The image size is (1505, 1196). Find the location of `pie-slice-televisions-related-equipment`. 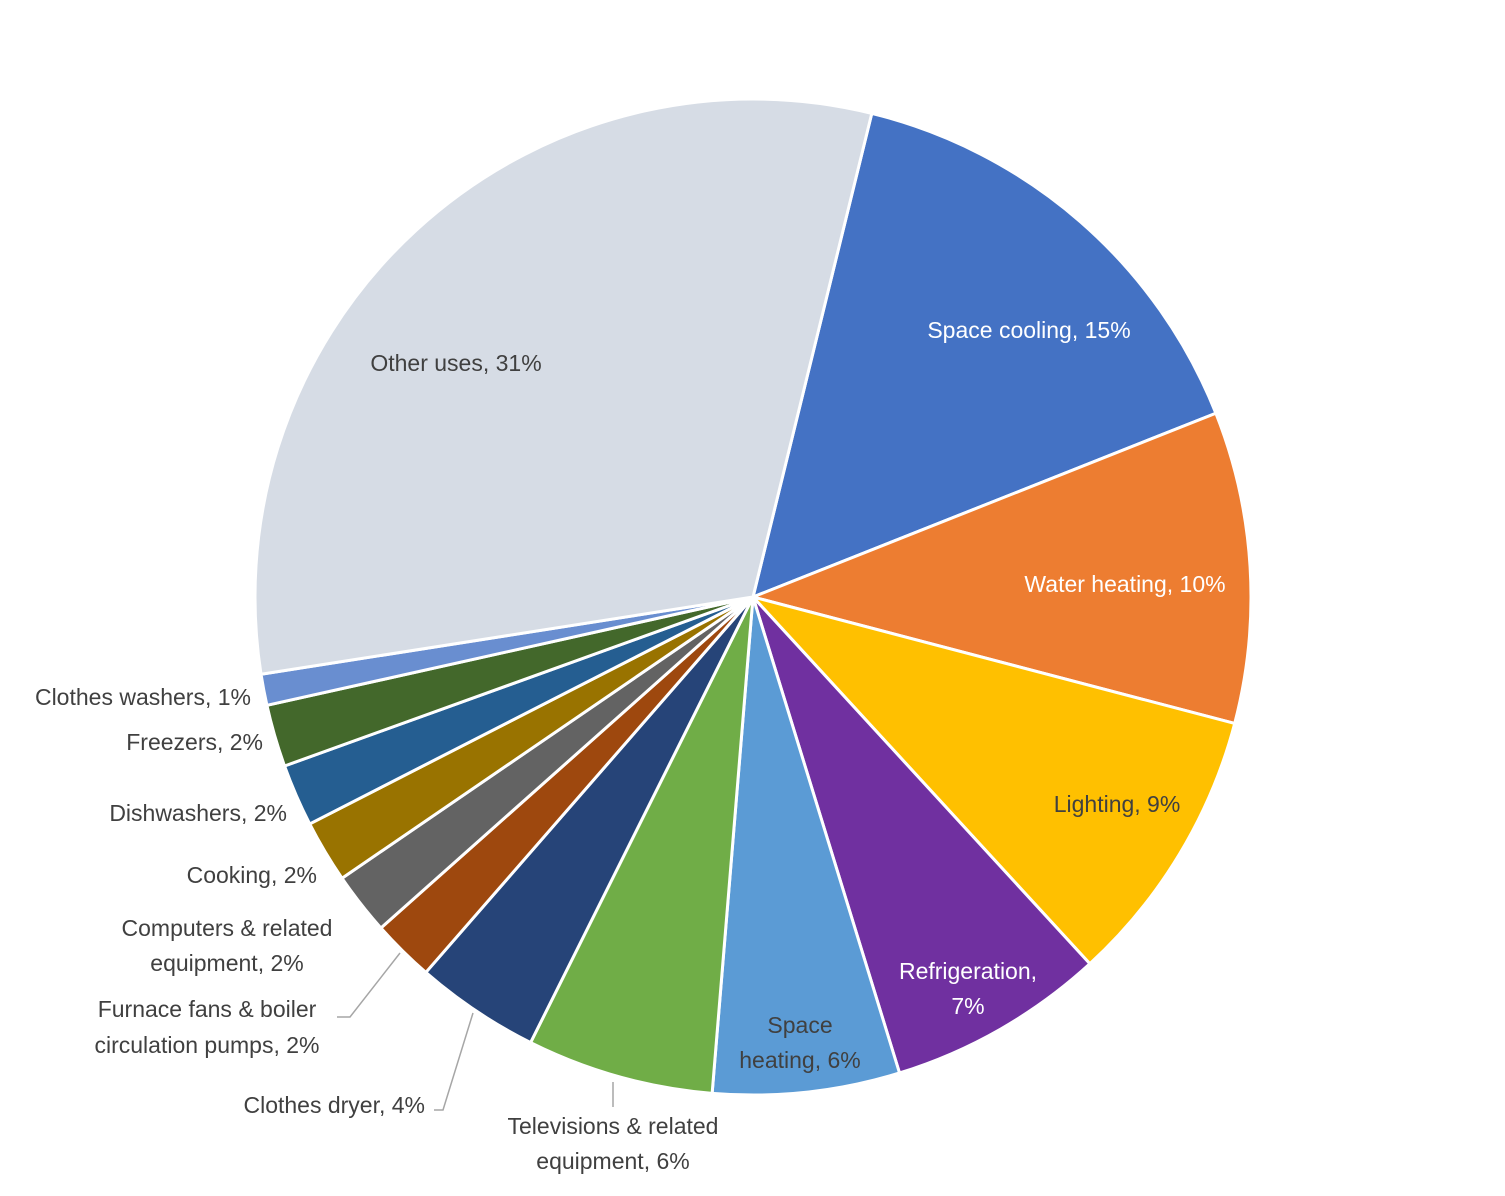

pie-slice-televisions-related-equipment is located at coordinates (642, 845).